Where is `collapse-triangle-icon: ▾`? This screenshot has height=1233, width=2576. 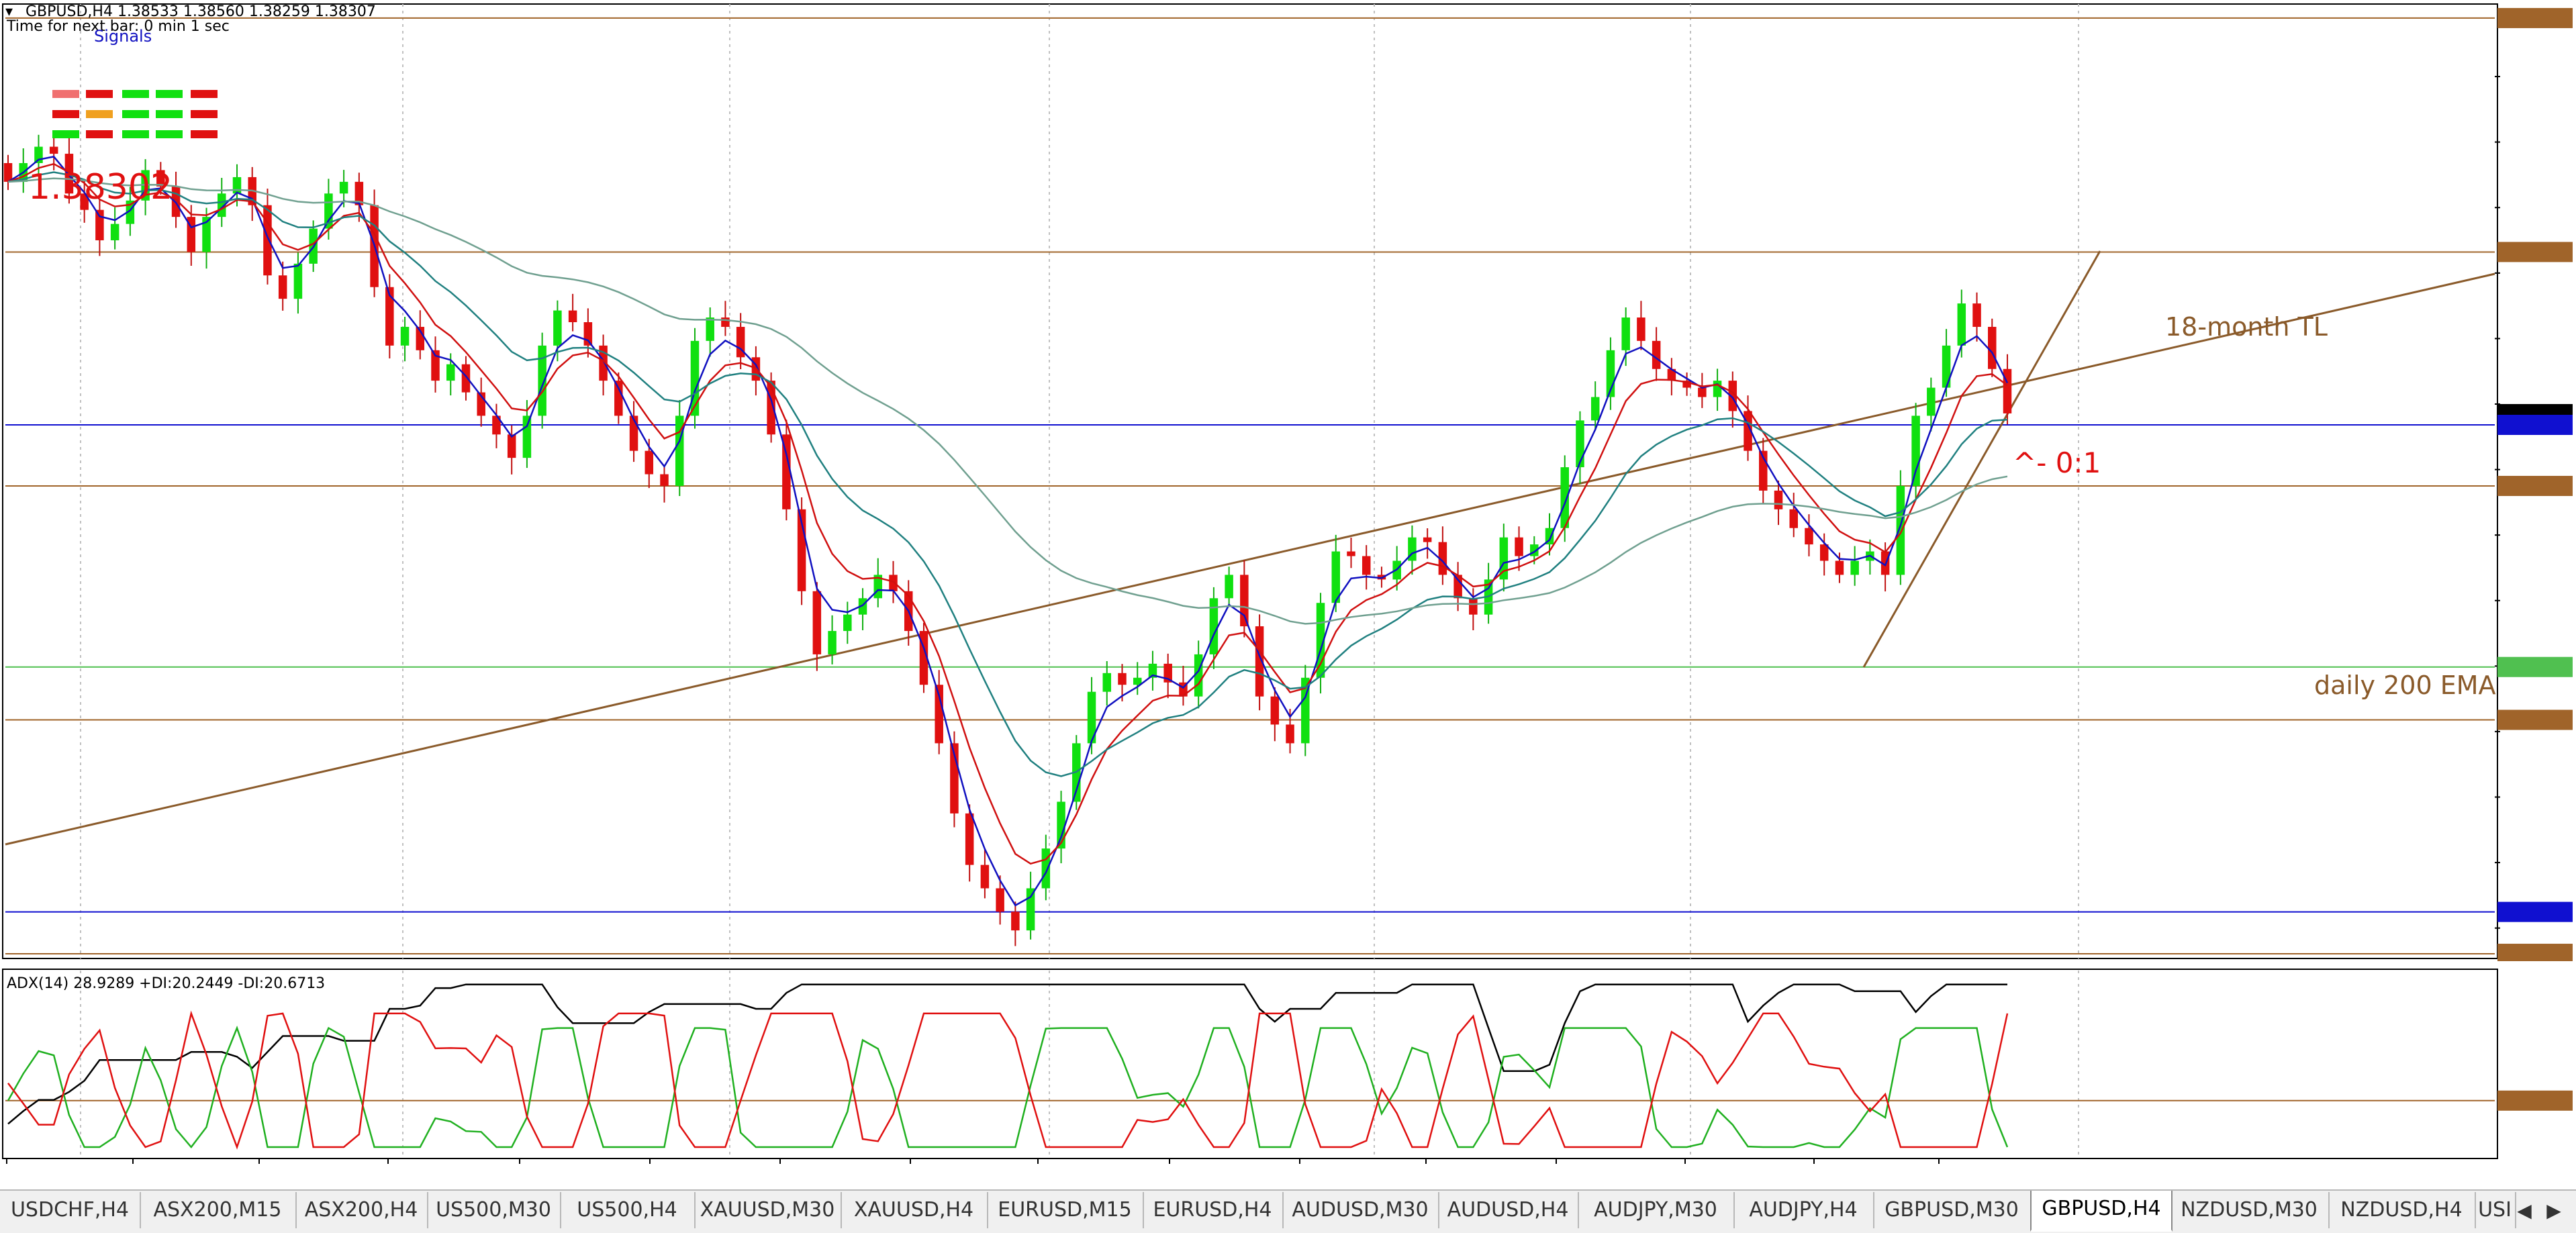 collapse-triangle-icon: ▾ is located at coordinates (9, 11).